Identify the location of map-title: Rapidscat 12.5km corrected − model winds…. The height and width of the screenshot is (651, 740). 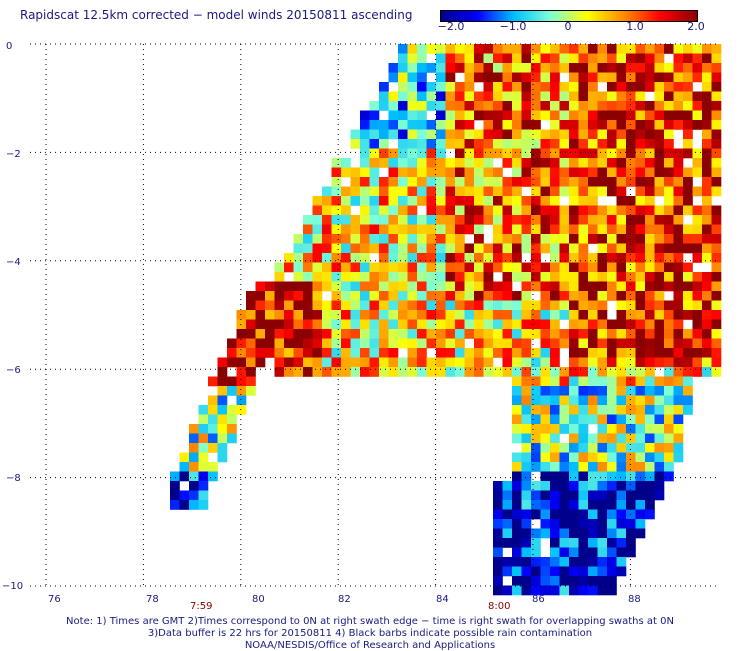
(216, 15).